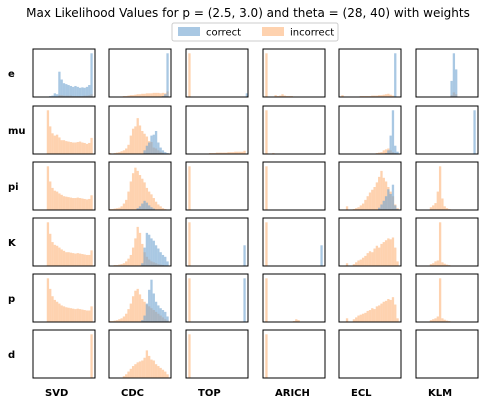 This screenshot has width=486, height=404. What do you see at coordinates (189, 31) in the screenshot?
I see `legend-swatch-correct` at bounding box center [189, 31].